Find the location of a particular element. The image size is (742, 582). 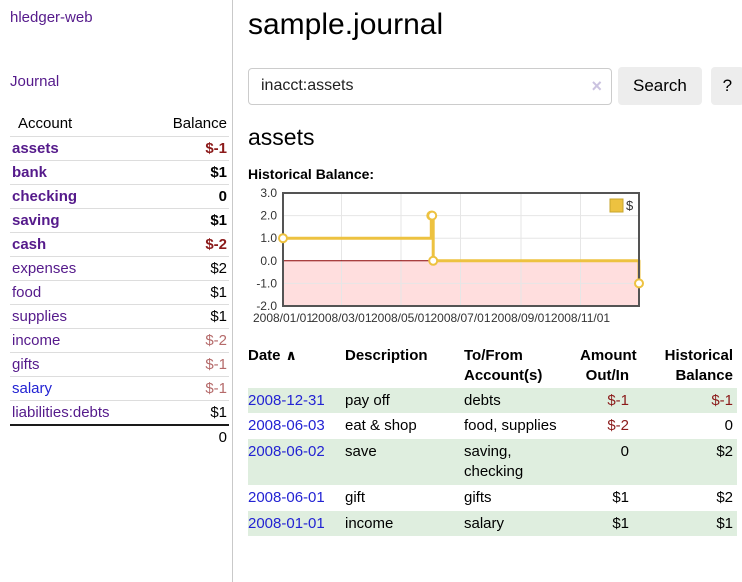

transaction-date-link: 2008-06-01 is located at coordinates (286, 497).